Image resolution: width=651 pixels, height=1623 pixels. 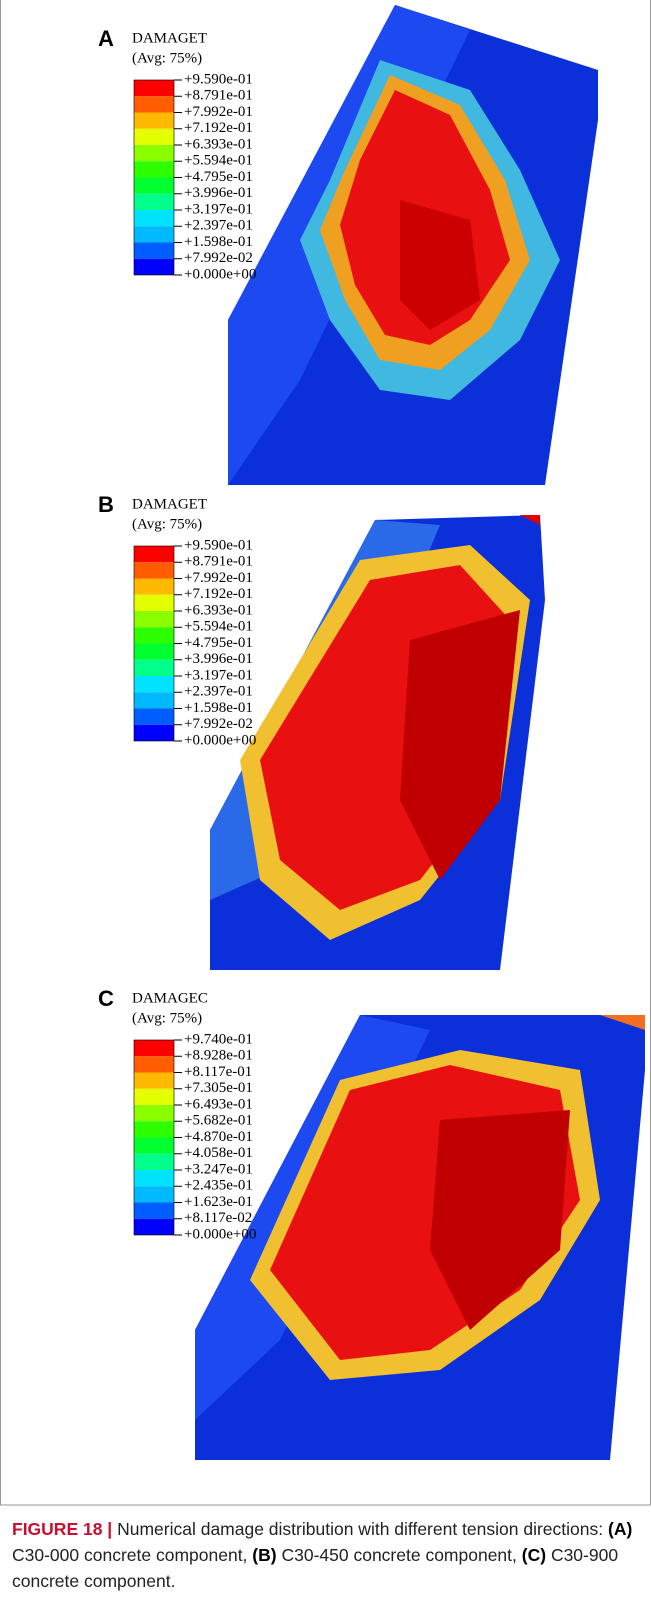 What do you see at coordinates (620, 1529) in the screenshot?
I see `caption-tag: (A)` at bounding box center [620, 1529].